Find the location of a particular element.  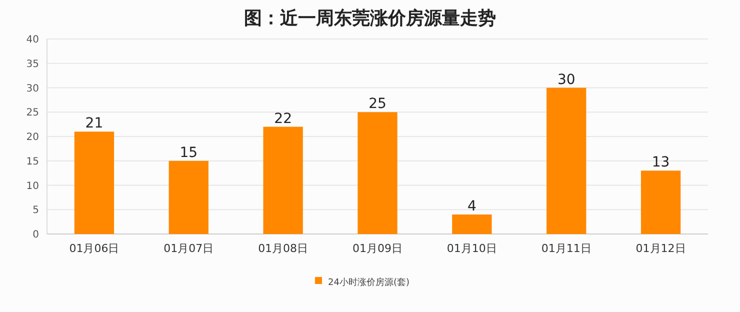

y-tick-label: 5 is located at coordinates (35, 210).